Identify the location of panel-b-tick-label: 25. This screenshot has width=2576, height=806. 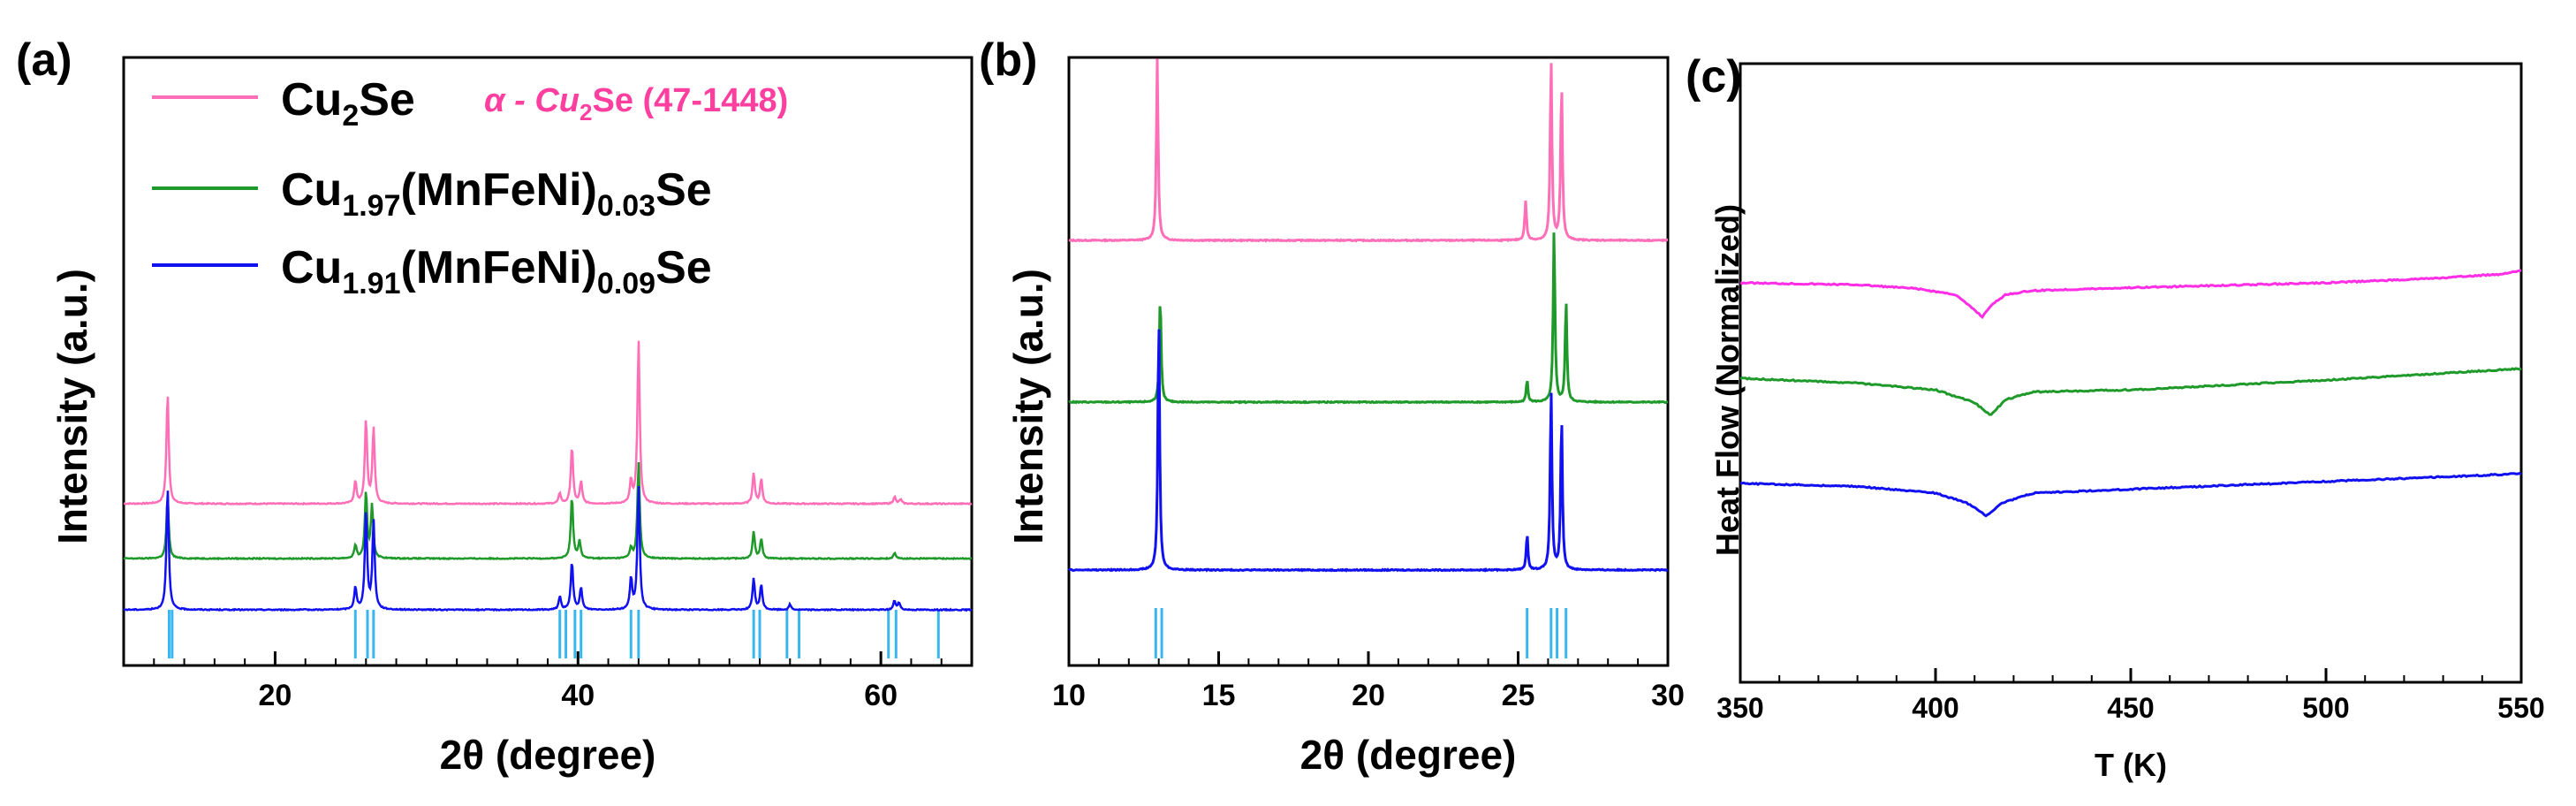
(1518, 695).